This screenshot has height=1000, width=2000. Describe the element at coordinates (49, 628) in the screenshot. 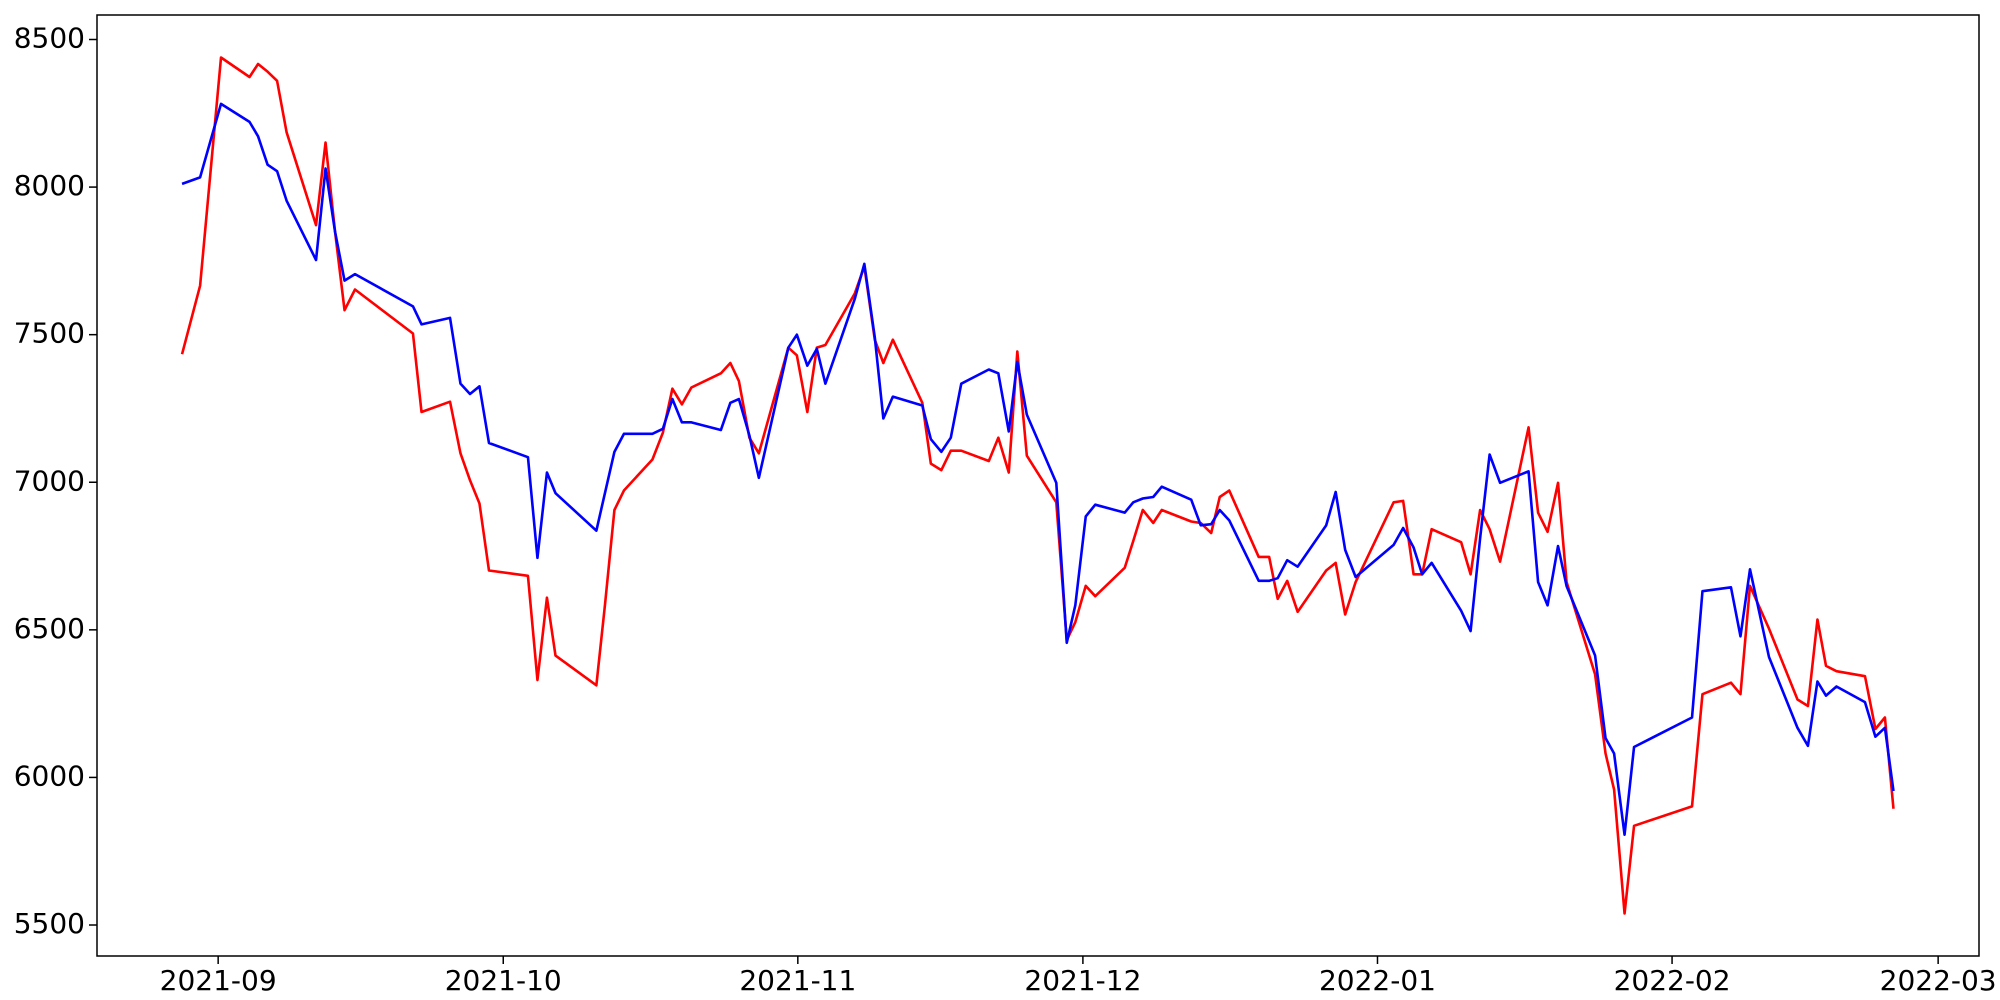

I see `y-tick-label: 6500` at that location.